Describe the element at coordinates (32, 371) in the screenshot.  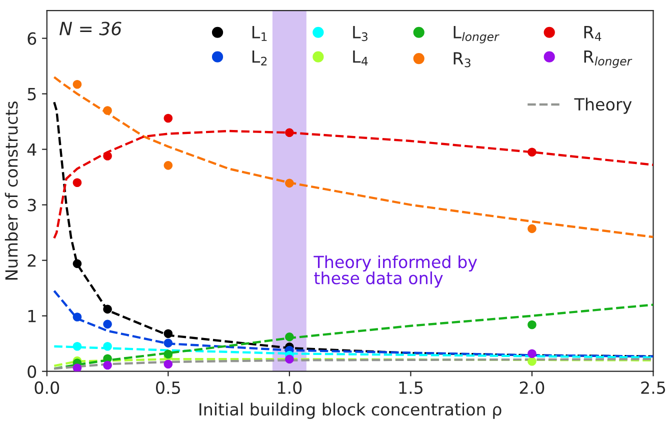
I see `y-tick-label: 0` at that location.